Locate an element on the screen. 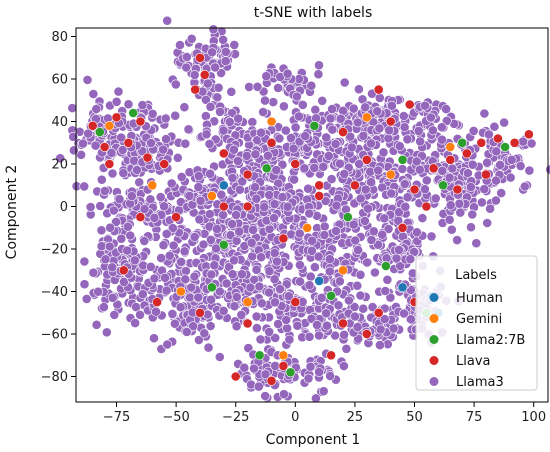 The image size is (550, 452). legend-label: Llama2:7B is located at coordinates (490, 340).